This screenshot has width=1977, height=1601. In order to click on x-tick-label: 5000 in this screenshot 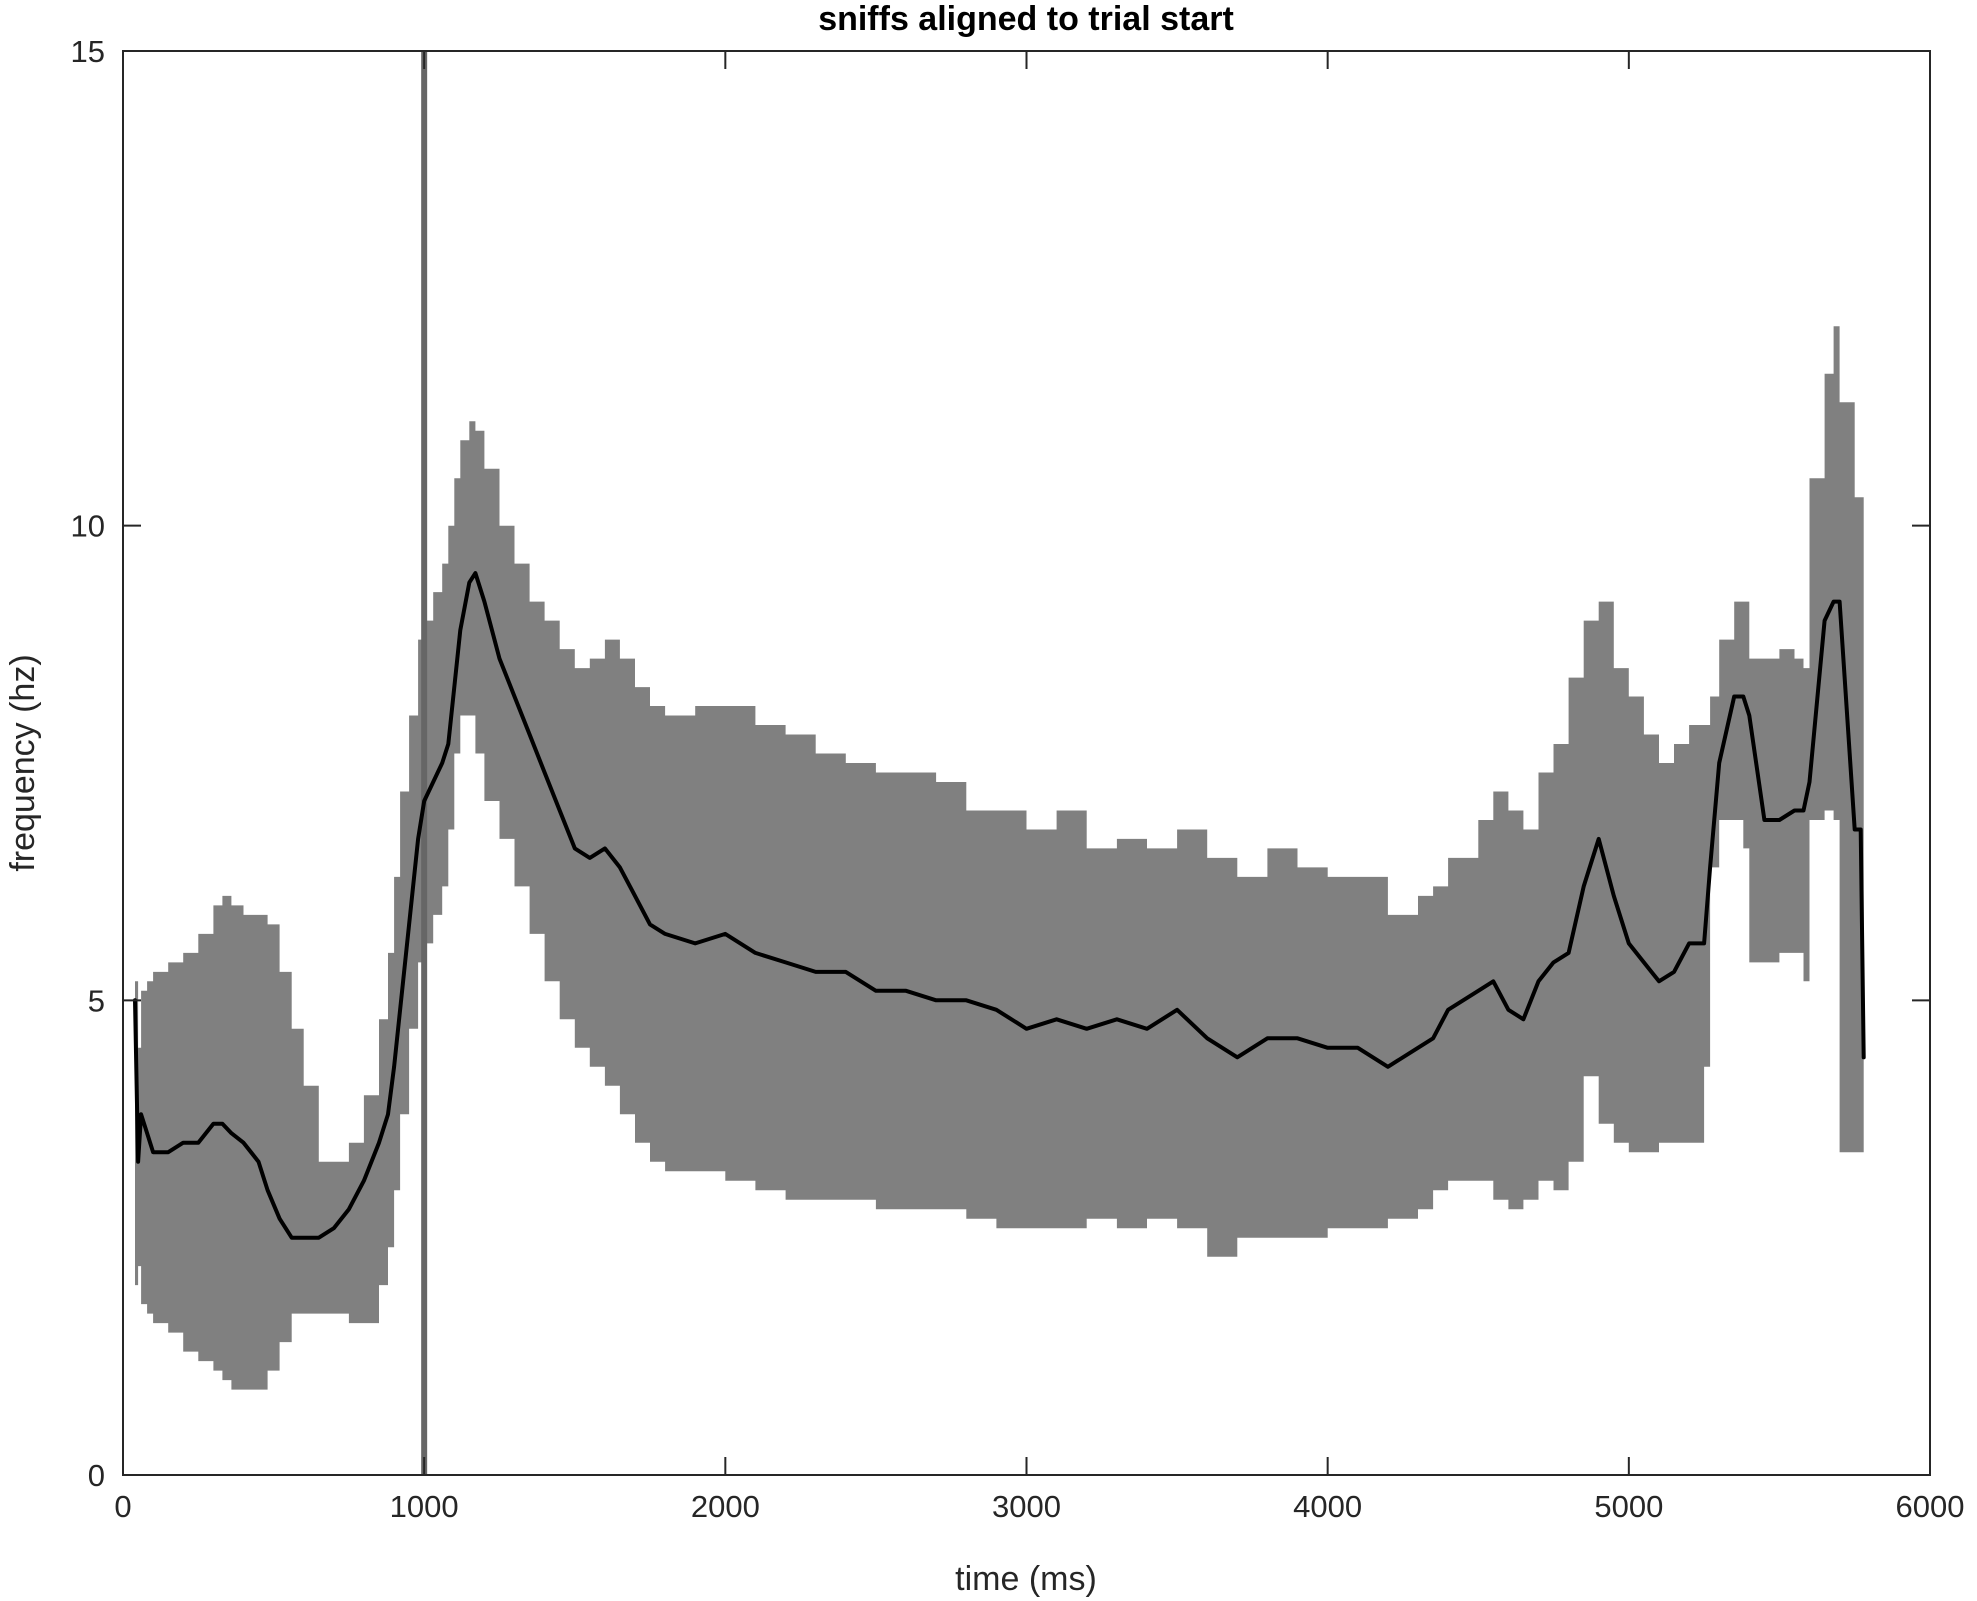, I will do `click(1628, 1506)`.